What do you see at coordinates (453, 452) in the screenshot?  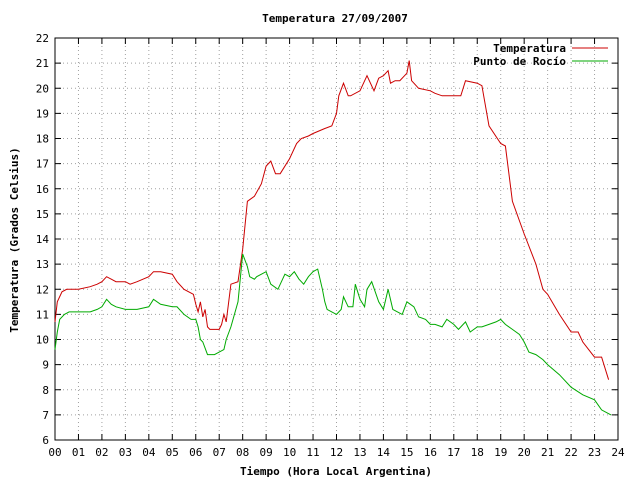 I see `x-tick-label: 17` at bounding box center [453, 452].